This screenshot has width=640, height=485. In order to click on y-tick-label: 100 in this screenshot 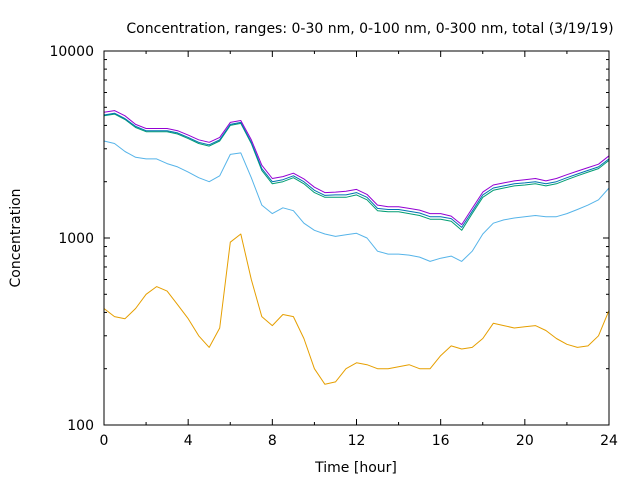, I will do `click(80, 426)`.